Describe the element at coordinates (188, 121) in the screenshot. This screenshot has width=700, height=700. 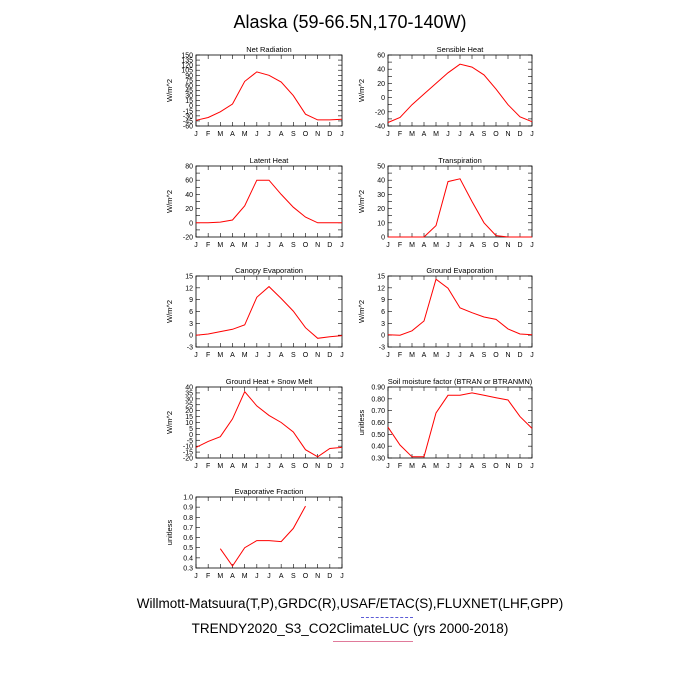
I see `y-tick-label: -45` at that location.